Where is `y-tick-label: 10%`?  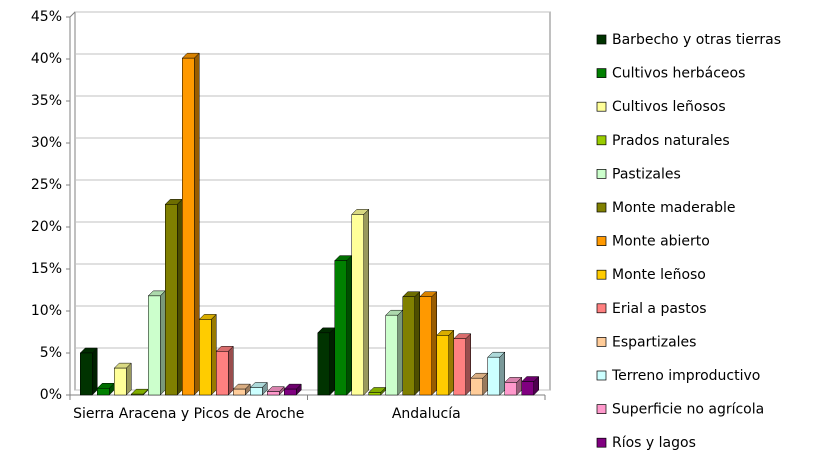 y-tick-label: 10% is located at coordinates (46, 311).